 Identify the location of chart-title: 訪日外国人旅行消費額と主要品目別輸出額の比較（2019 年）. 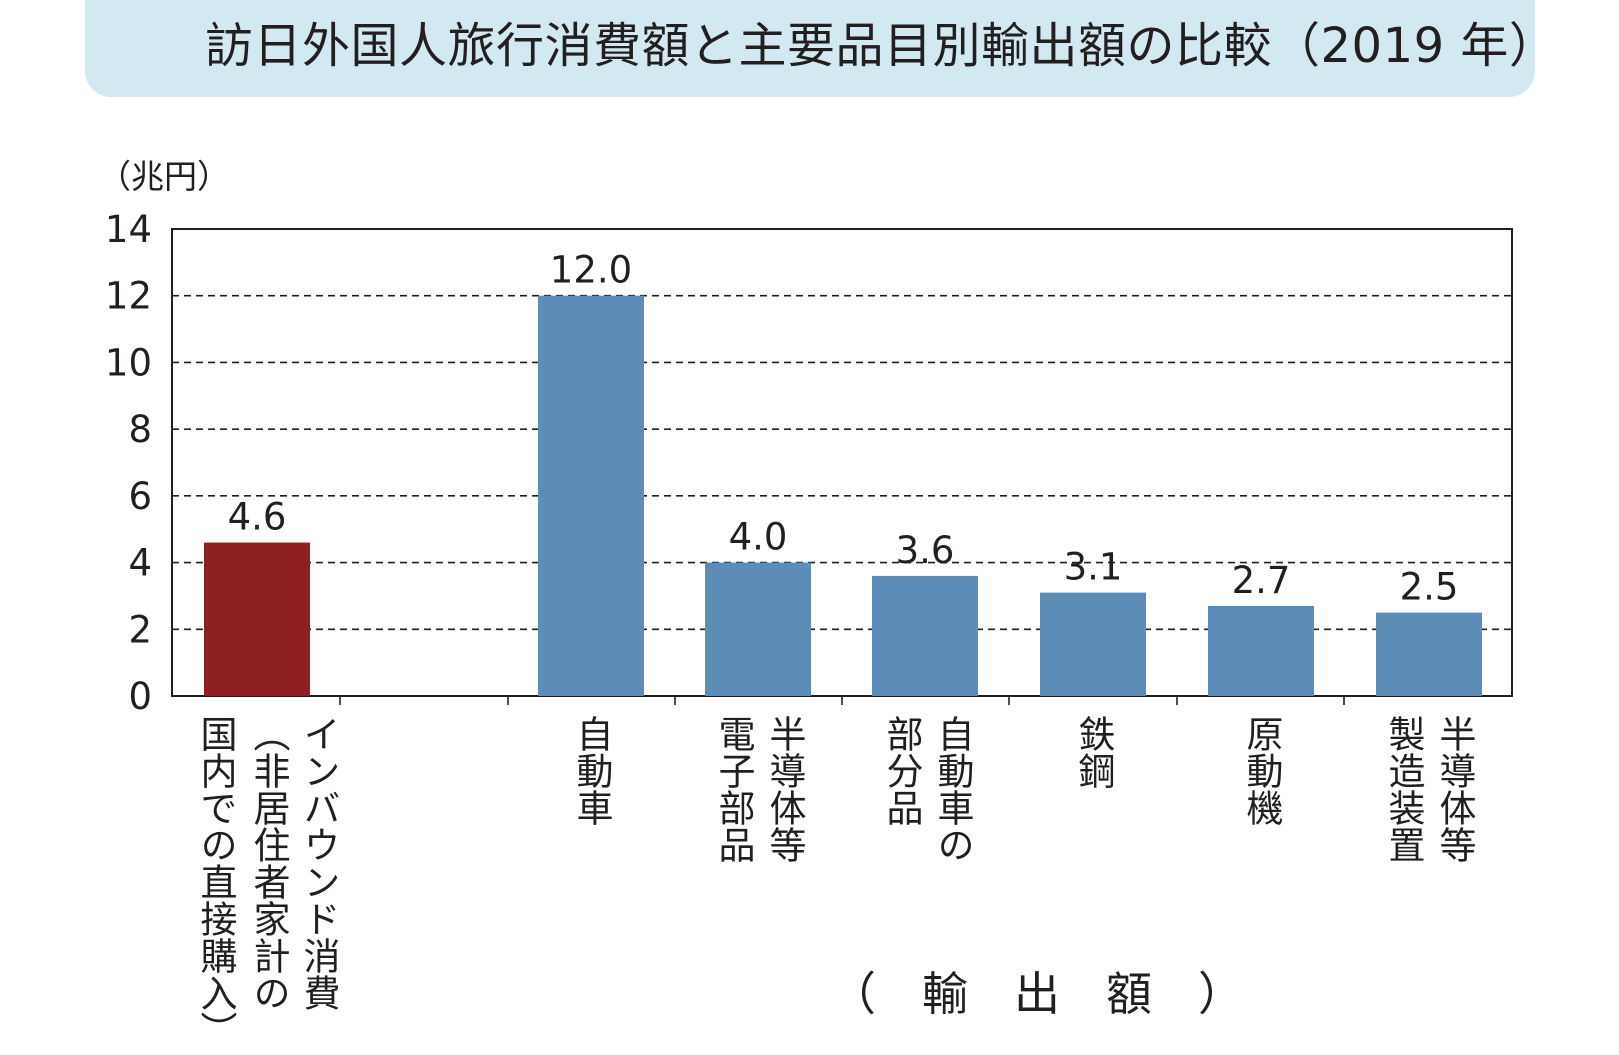
(881, 46).